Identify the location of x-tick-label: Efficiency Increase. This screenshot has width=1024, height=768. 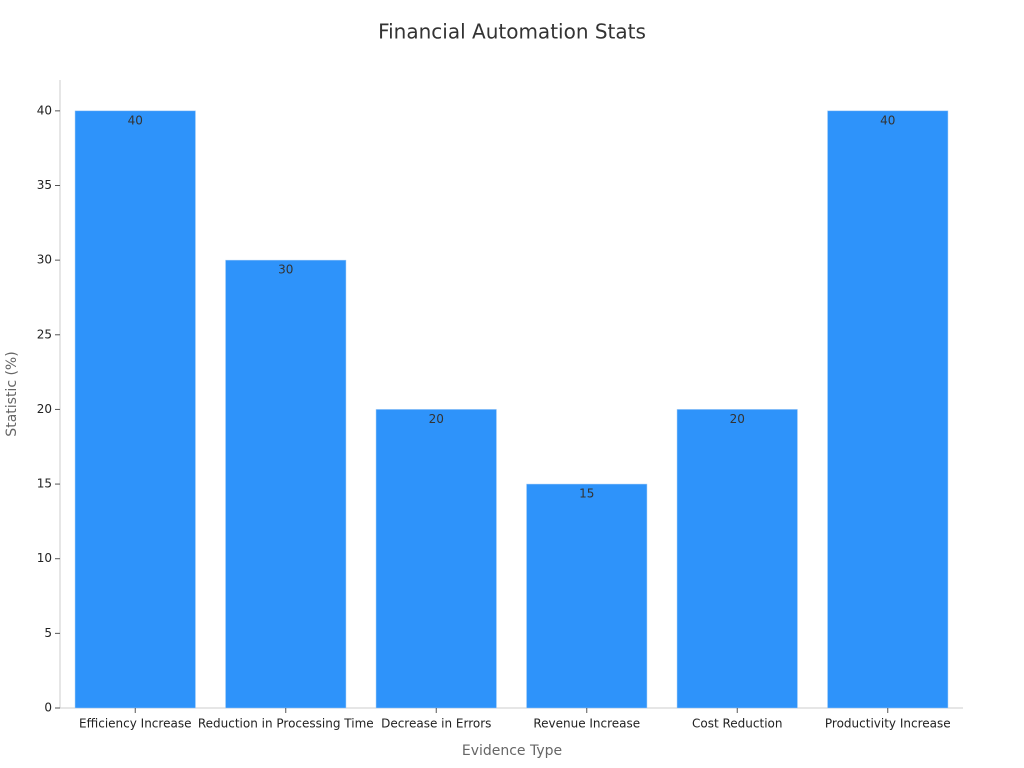
(135, 724).